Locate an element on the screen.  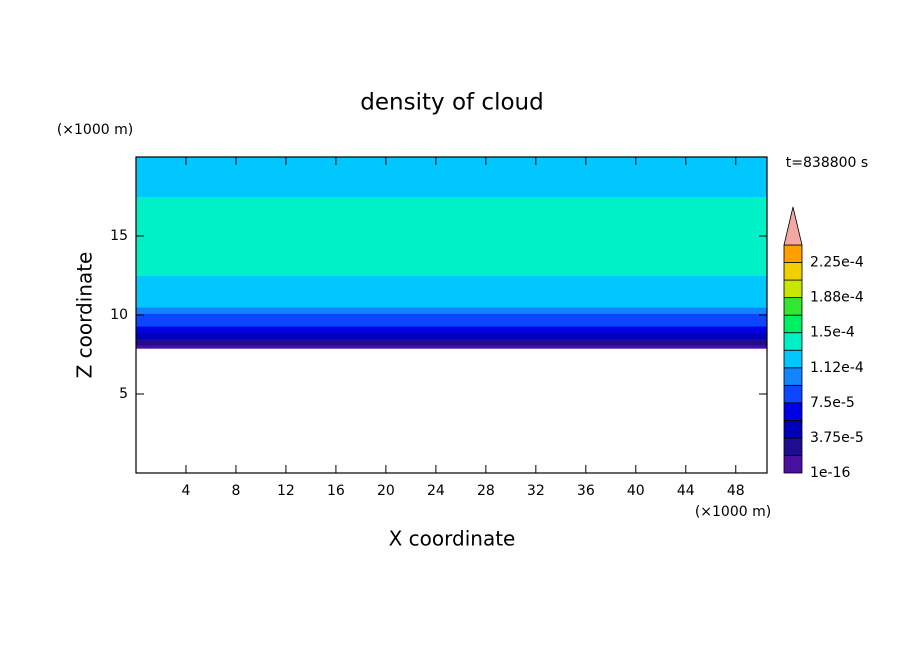
x-tick-label: 16 is located at coordinates (336, 491).